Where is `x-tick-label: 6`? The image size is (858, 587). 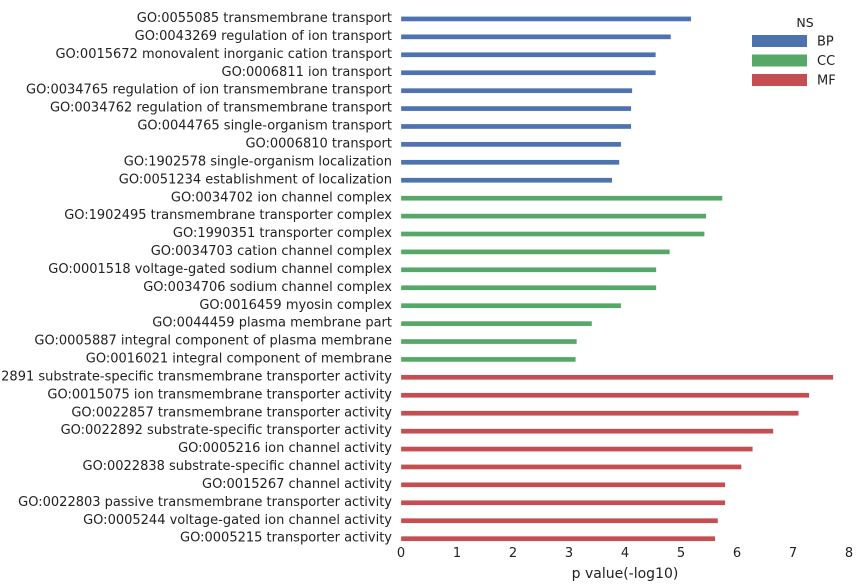
x-tick-label: 6 is located at coordinates (737, 553).